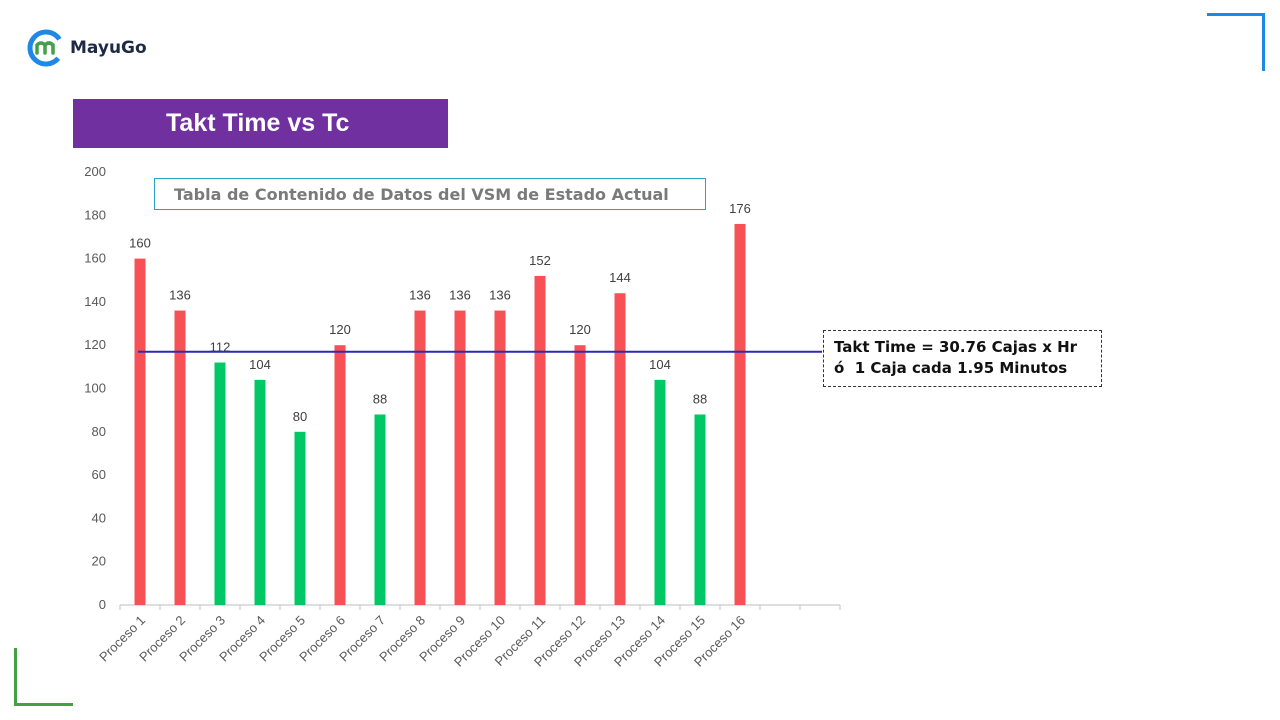  Describe the element at coordinates (99, 474) in the screenshot. I see `y-tick-label: 60` at that location.